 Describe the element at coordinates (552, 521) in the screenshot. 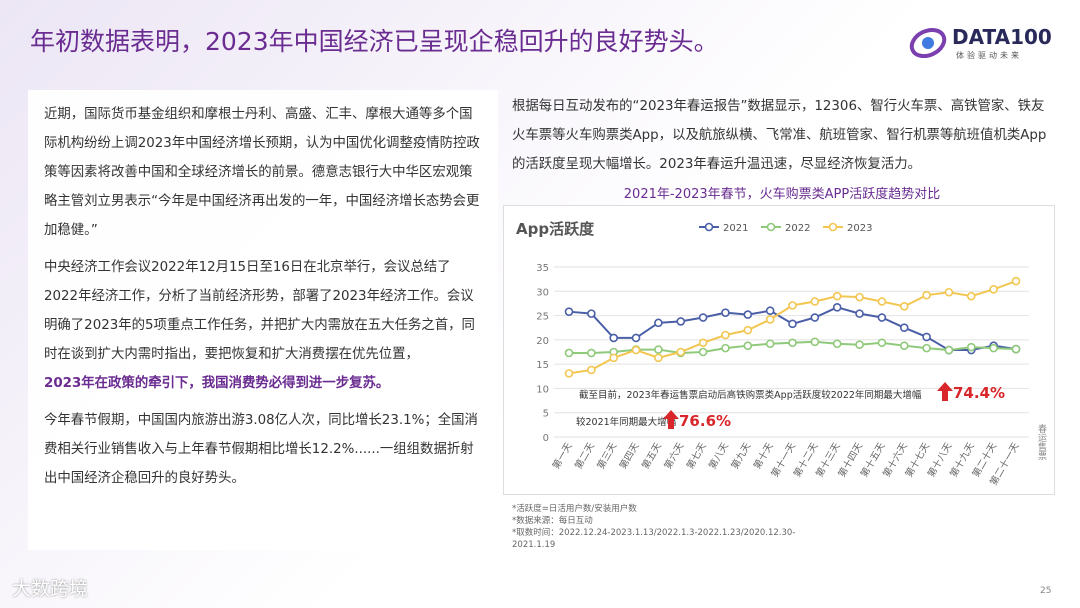

I see `footnote: *数据来源：每日互动` at that location.